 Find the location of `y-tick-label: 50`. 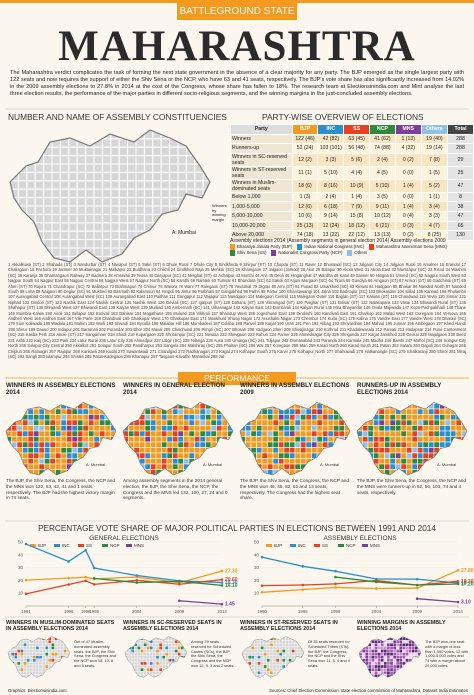

y-tick-label: 50 is located at coordinates (21, 542).